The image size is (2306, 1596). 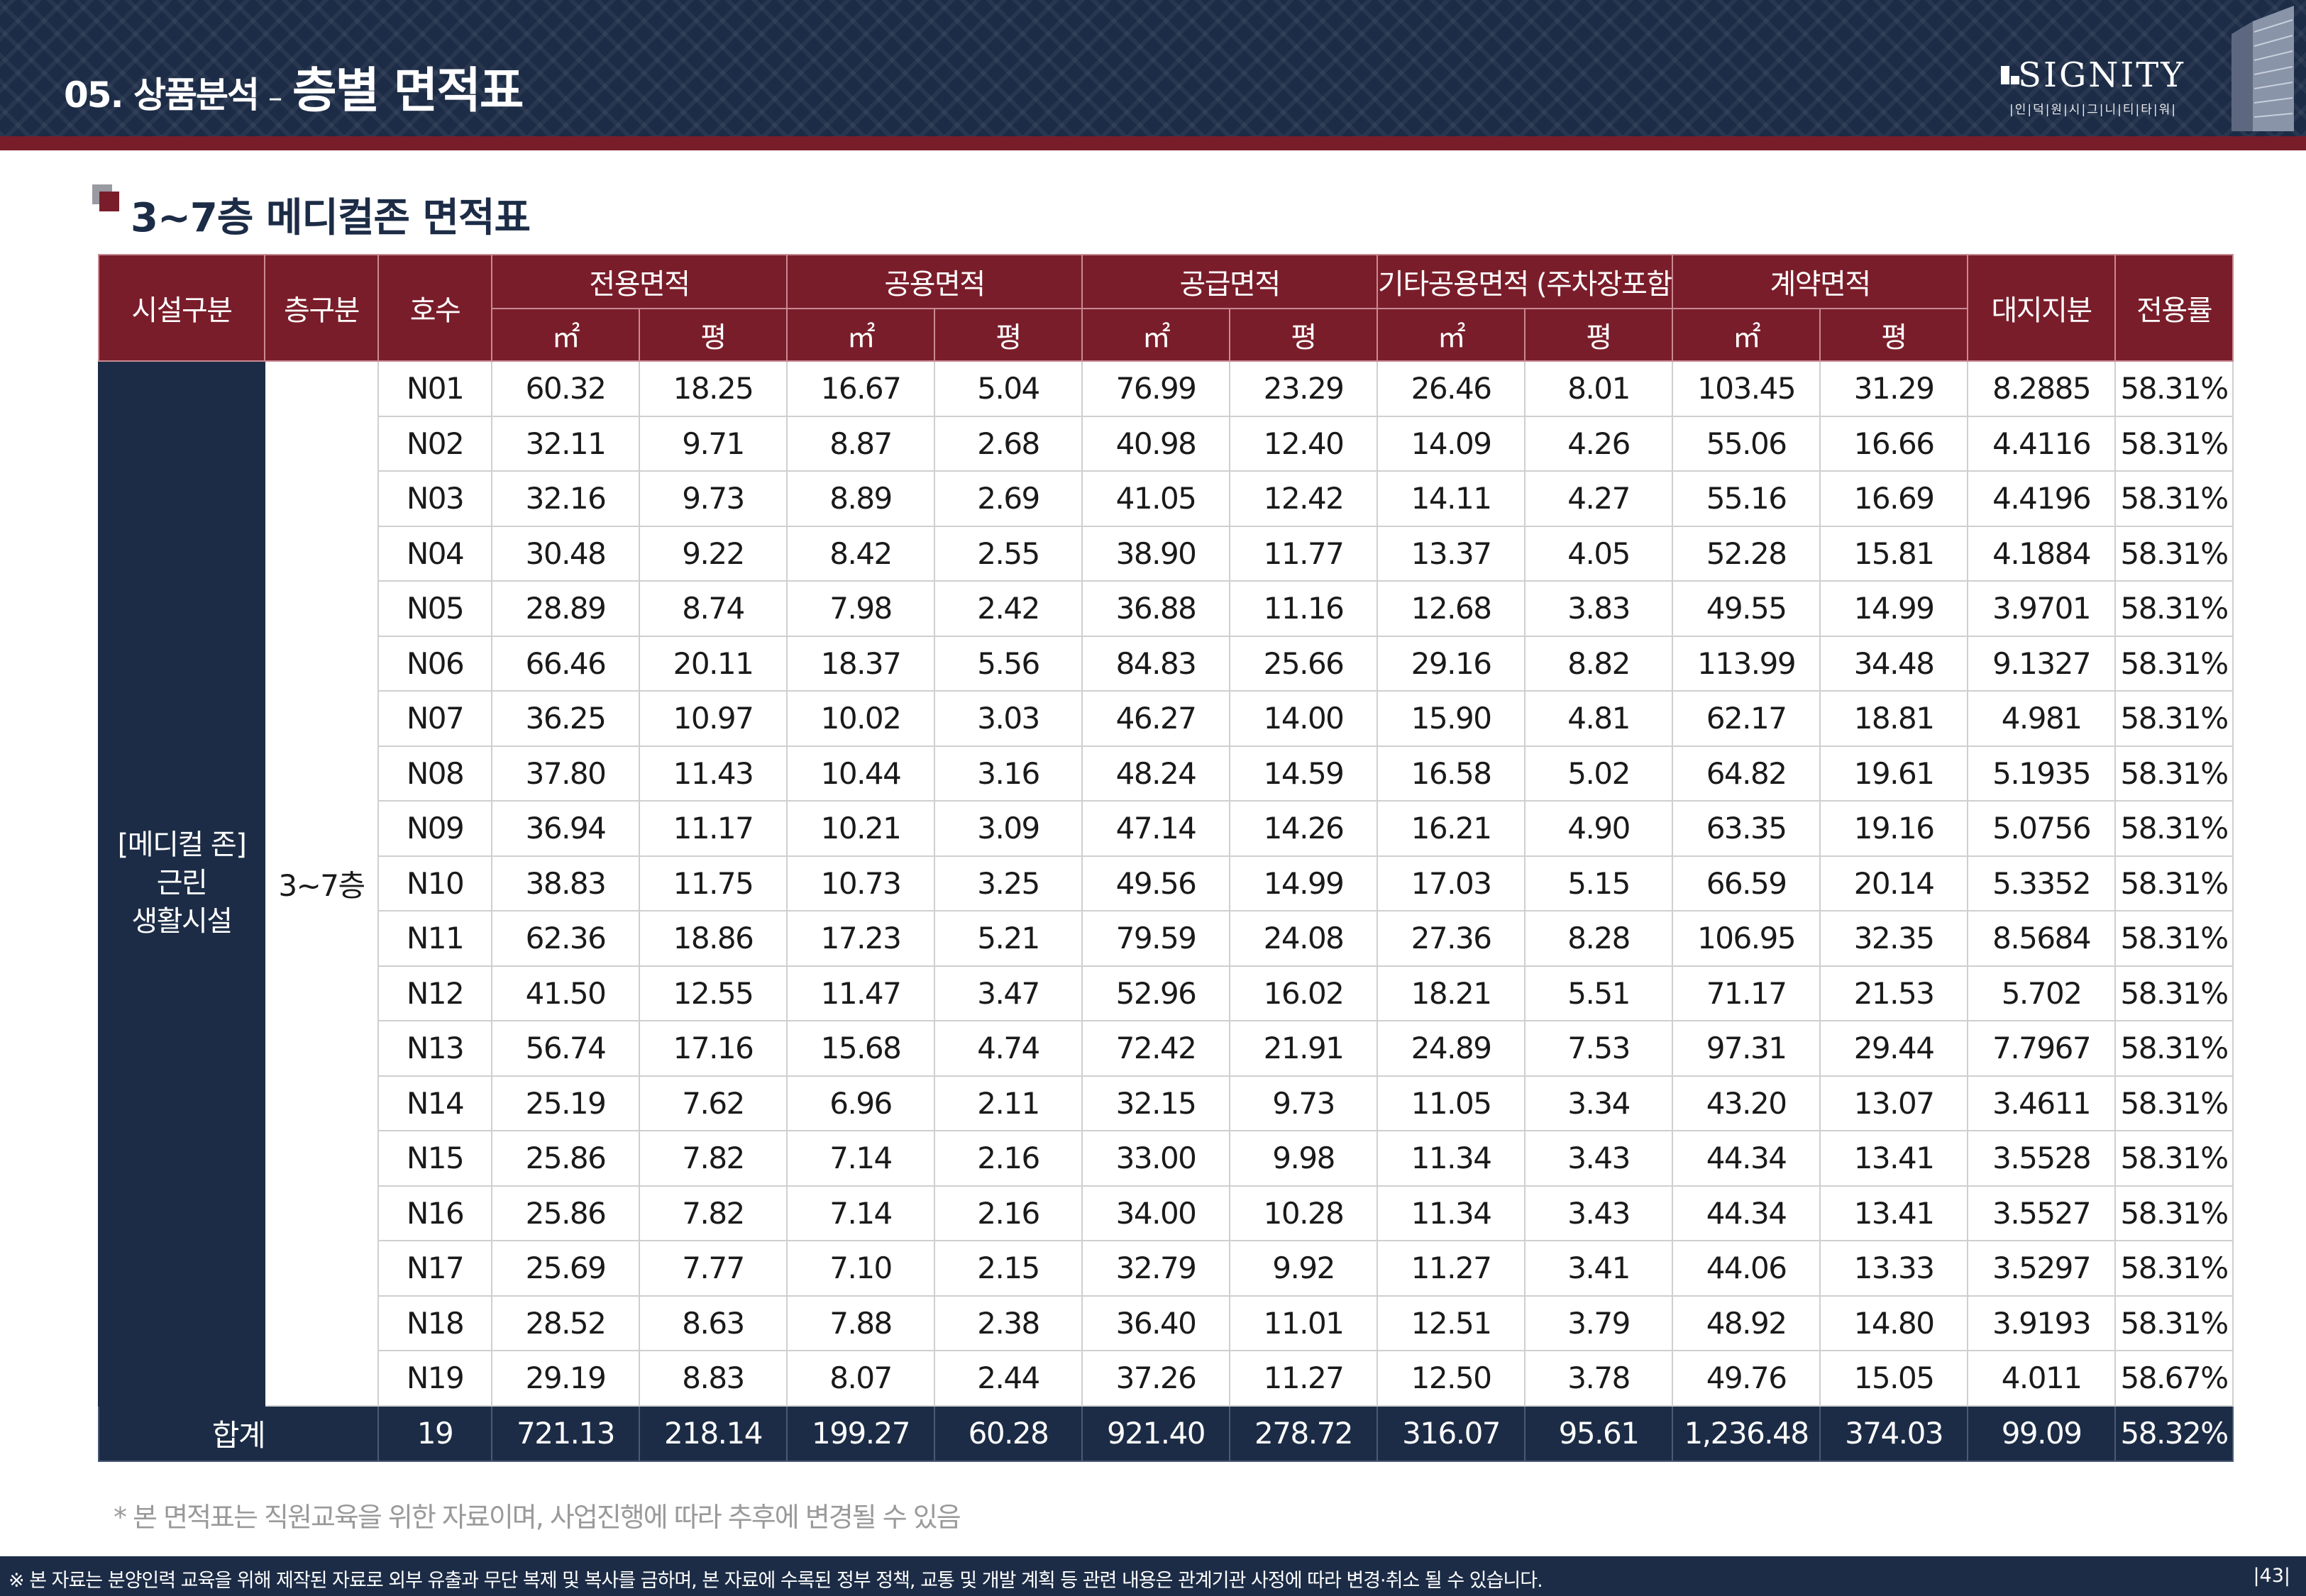 I want to click on value-cell: 52.96, so click(x=1156, y=993).